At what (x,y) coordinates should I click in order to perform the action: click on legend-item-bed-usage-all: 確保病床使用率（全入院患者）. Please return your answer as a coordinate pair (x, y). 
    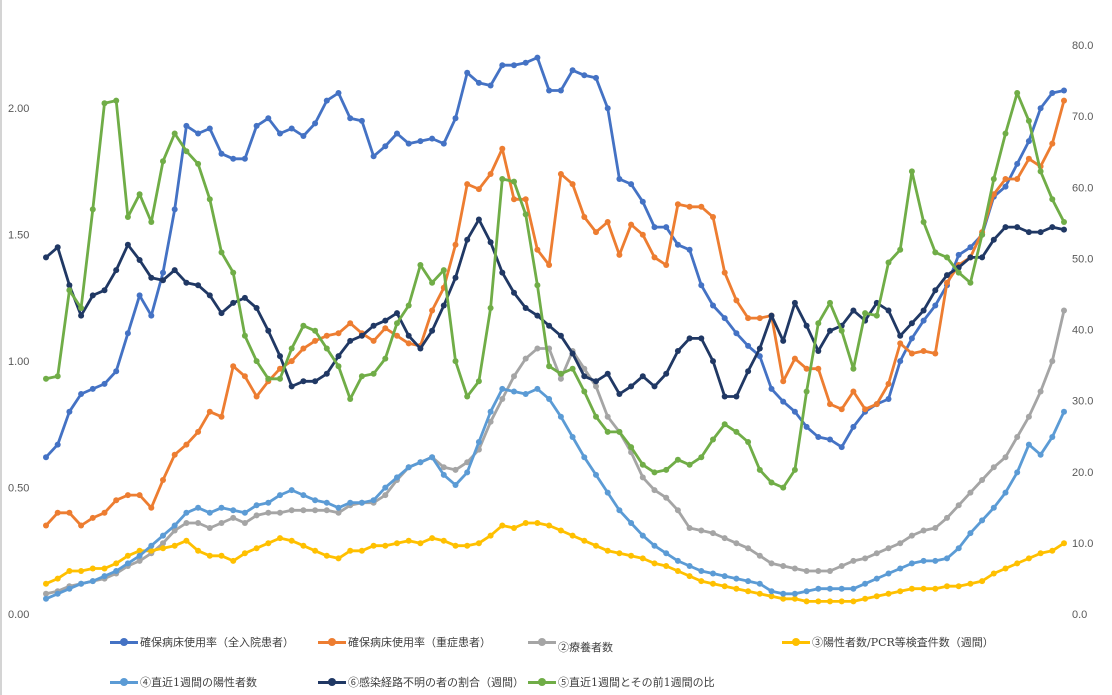
    Looking at the image, I should click on (202, 642).